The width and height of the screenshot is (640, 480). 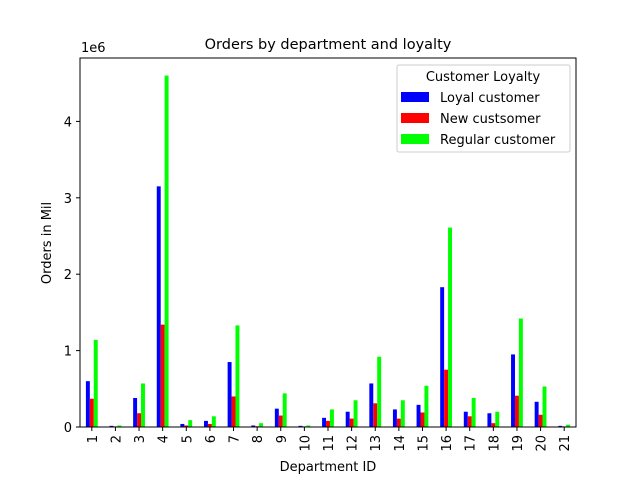 I want to click on x-tick-label-14: 14, so click(x=400, y=443).